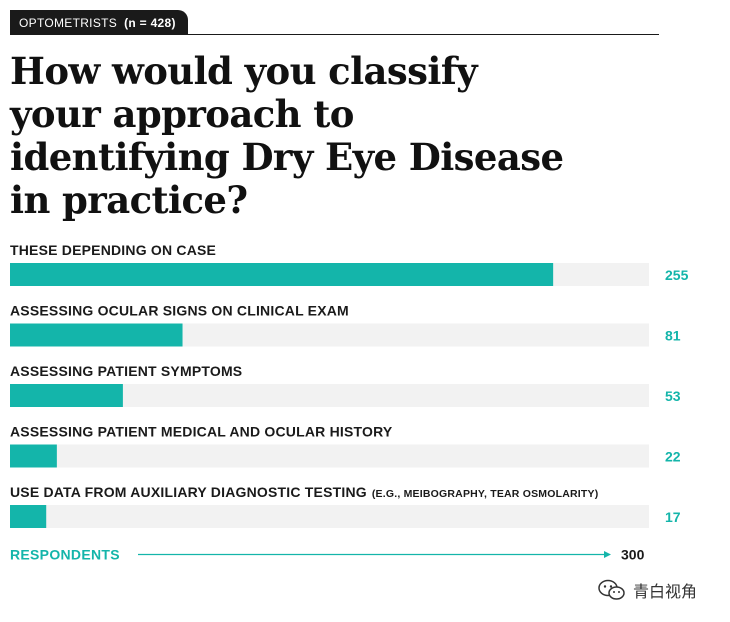  Describe the element at coordinates (113, 250) in the screenshot. I see `category-label: THESE DEPENDING ON CASE` at that location.